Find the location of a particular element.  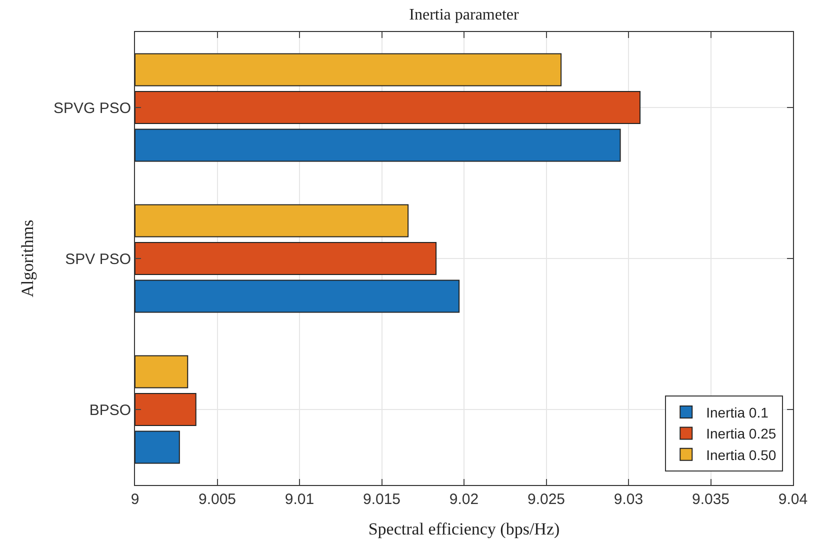

x-tick-label: 9.005 is located at coordinates (217, 499).